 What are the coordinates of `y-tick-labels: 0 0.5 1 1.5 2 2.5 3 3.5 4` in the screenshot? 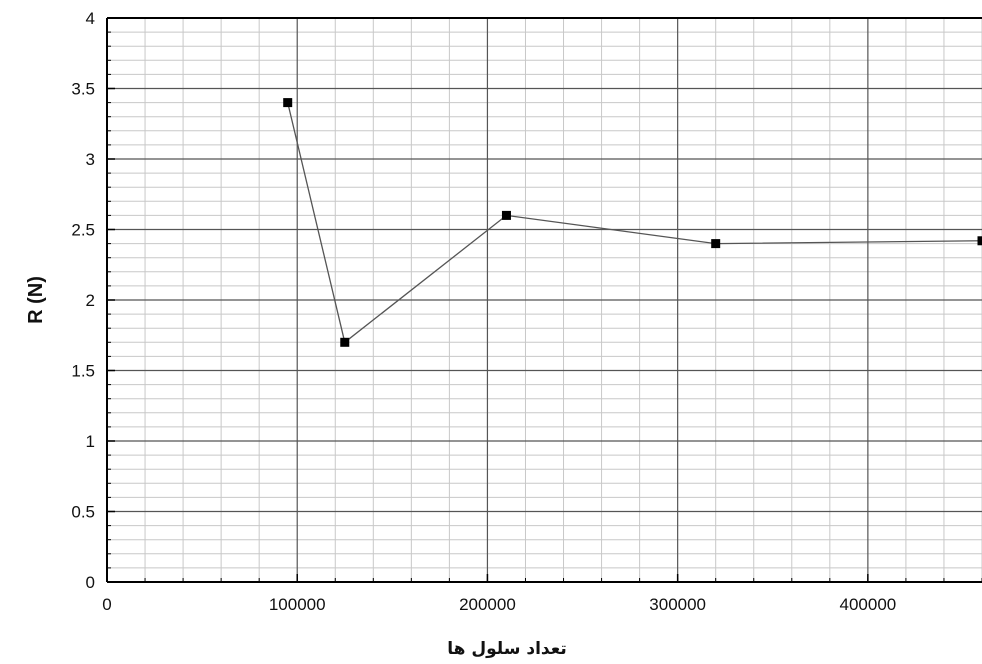 It's located at (83, 300).